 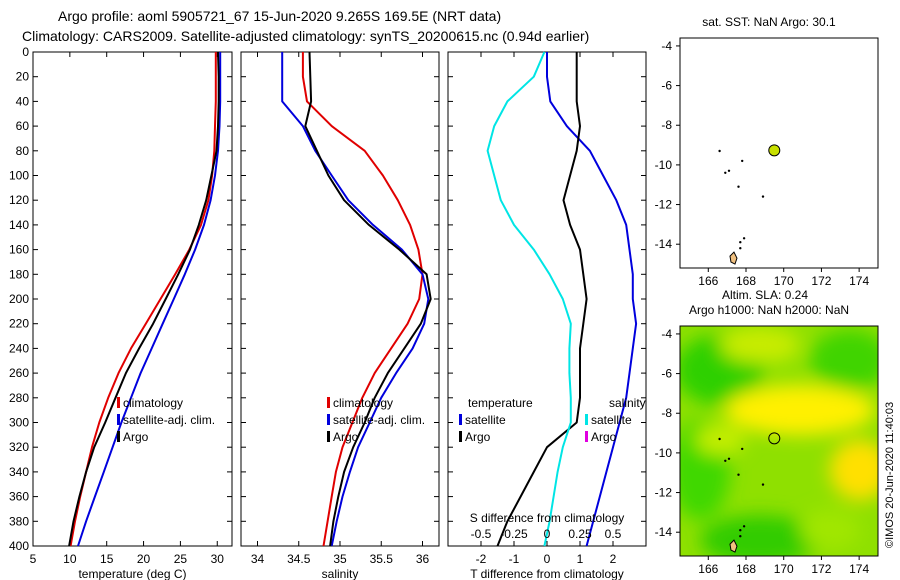 What do you see at coordinates (664, 244) in the screenshot?
I see `map-y-tick-label-sst_map: -14` at bounding box center [664, 244].